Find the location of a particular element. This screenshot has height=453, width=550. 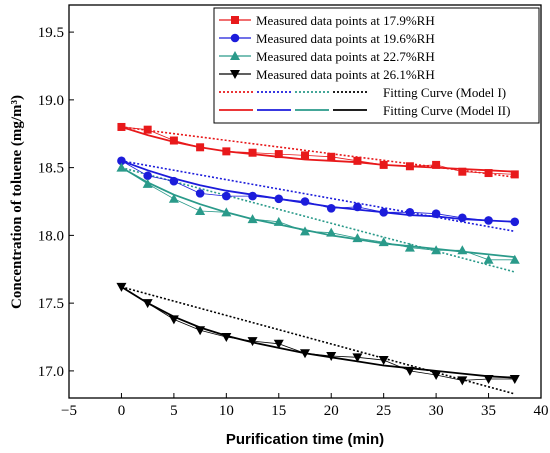

model-ii-fit-curve is located at coordinates (318, 149).